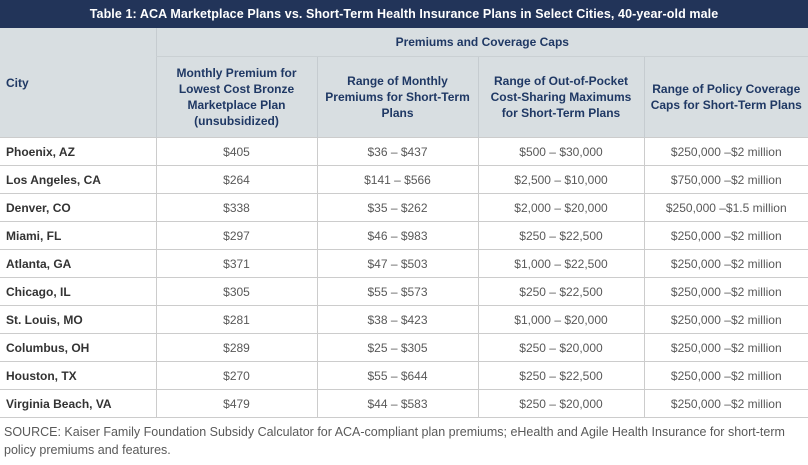 The width and height of the screenshot is (808, 465). I want to click on value-cell: $1,000 – $22,500, so click(560, 263).